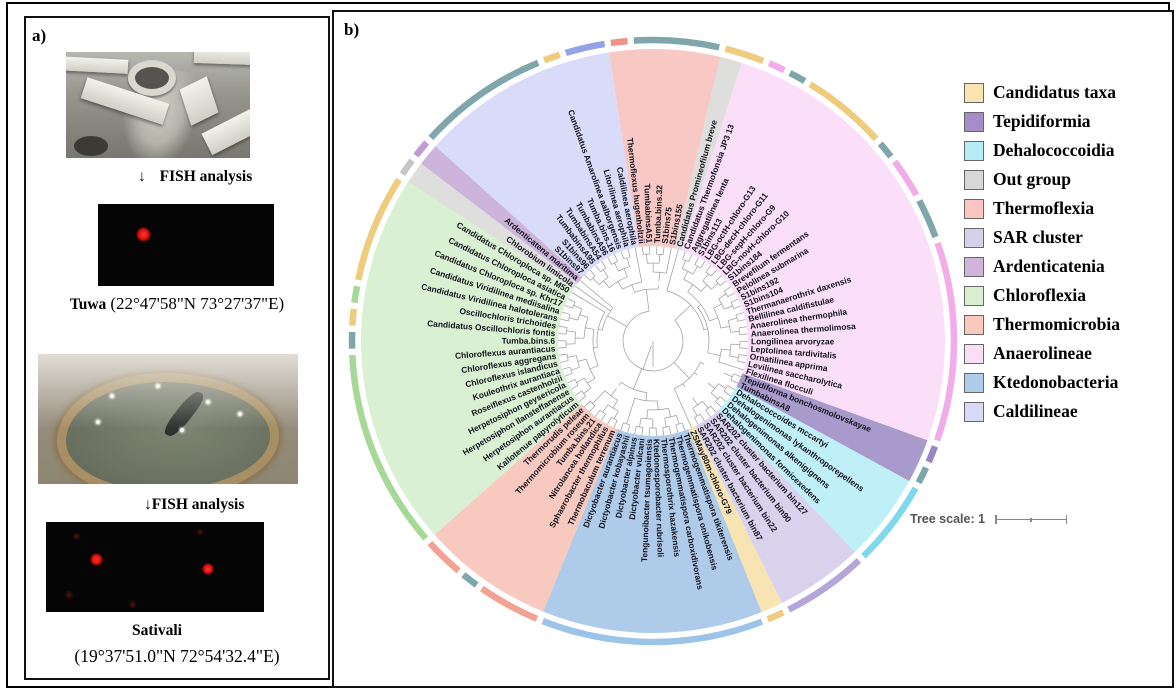  I want to click on wedge-ardenticatenia, so click(502, 215).